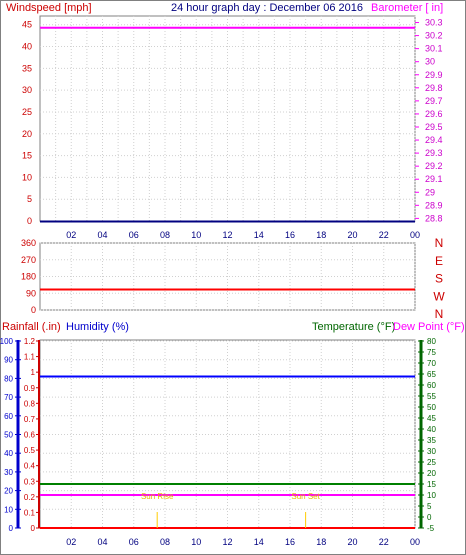 The height and width of the screenshot is (555, 466). What do you see at coordinates (8, 491) in the screenshot?
I see `humidity-tick-label: 20` at bounding box center [8, 491].